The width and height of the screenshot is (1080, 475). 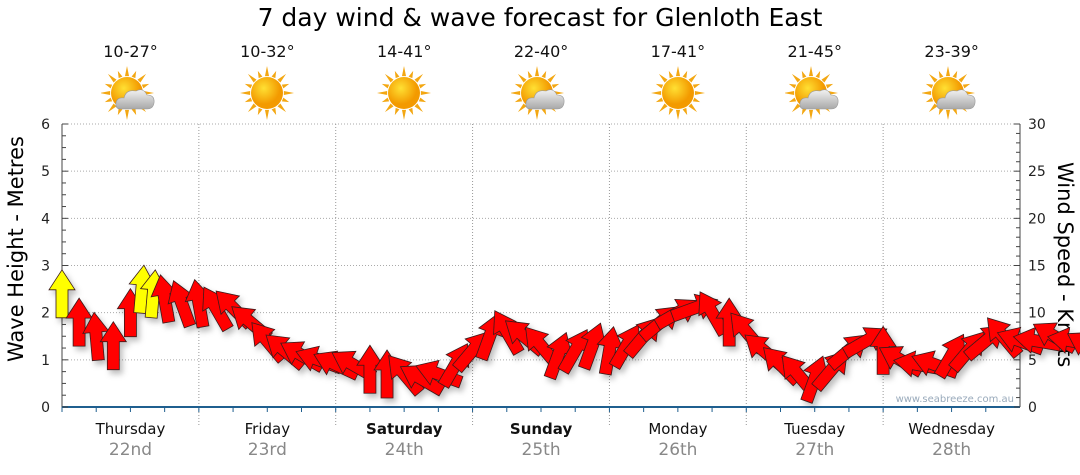 What do you see at coordinates (267, 429) in the screenshot?
I see `day-name: Friday` at bounding box center [267, 429].